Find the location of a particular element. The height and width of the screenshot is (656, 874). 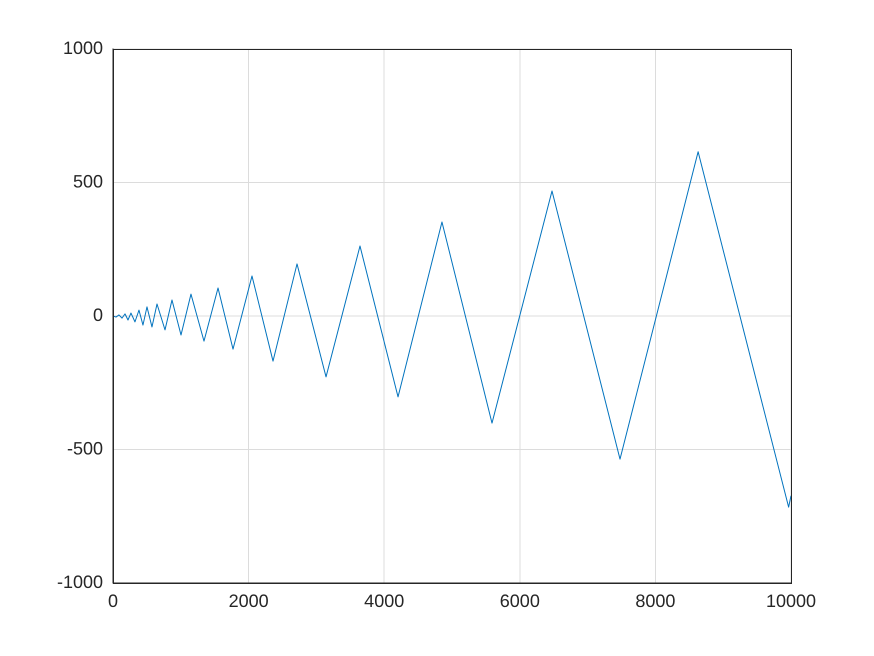

x-tick-label: 0 is located at coordinates (113, 600).